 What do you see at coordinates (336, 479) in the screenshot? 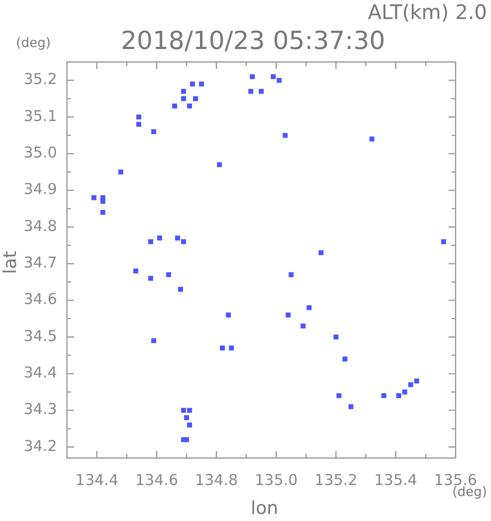
I see `x-tick-label: 135.2` at bounding box center [336, 479].